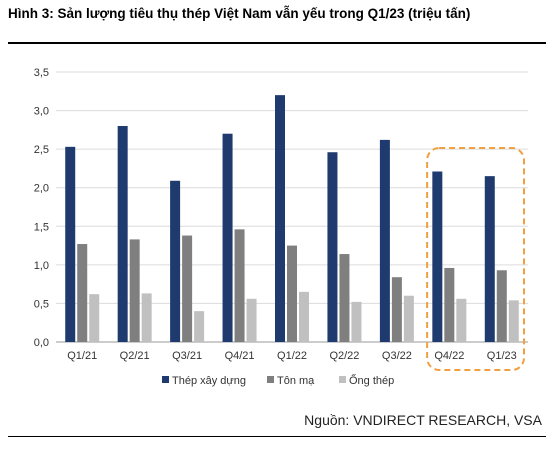 This screenshot has height=452, width=554. I want to click on y-tick-label: 3,5, so click(41, 73).